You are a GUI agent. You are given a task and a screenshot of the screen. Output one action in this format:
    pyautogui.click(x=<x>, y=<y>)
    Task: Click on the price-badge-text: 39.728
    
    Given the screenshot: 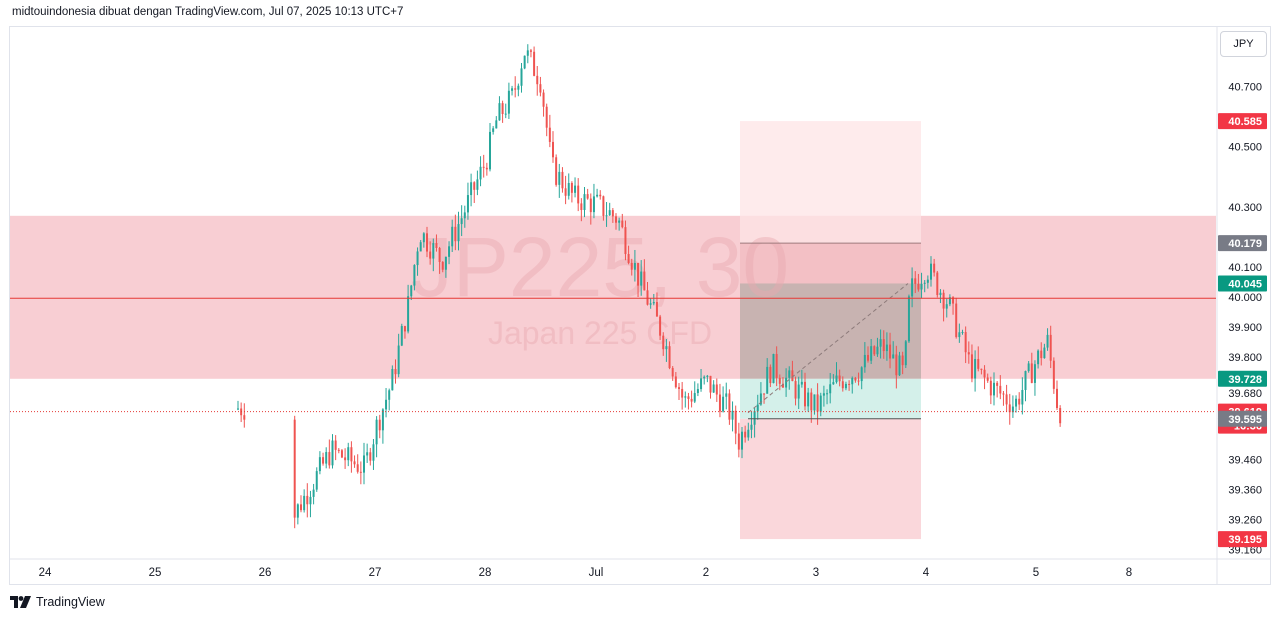 What is the action you would take?
    pyautogui.click(x=1245, y=380)
    